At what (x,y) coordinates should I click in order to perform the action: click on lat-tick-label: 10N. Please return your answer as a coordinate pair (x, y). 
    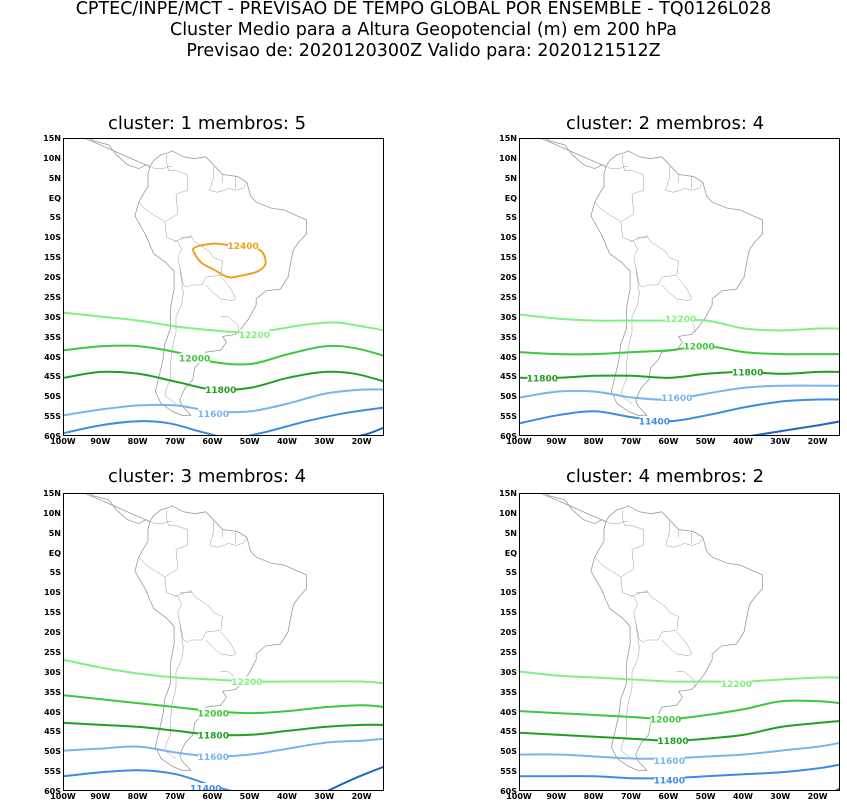
    Looking at the image, I should click on (508, 513).